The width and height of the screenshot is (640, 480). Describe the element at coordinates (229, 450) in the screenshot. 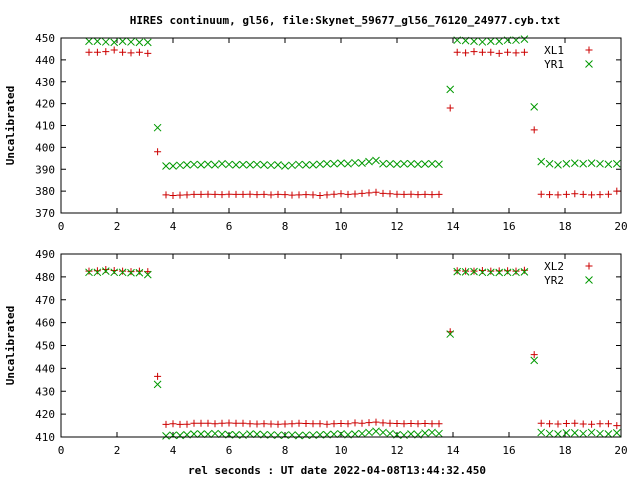

I see `x-tick-label: 6` at that location.